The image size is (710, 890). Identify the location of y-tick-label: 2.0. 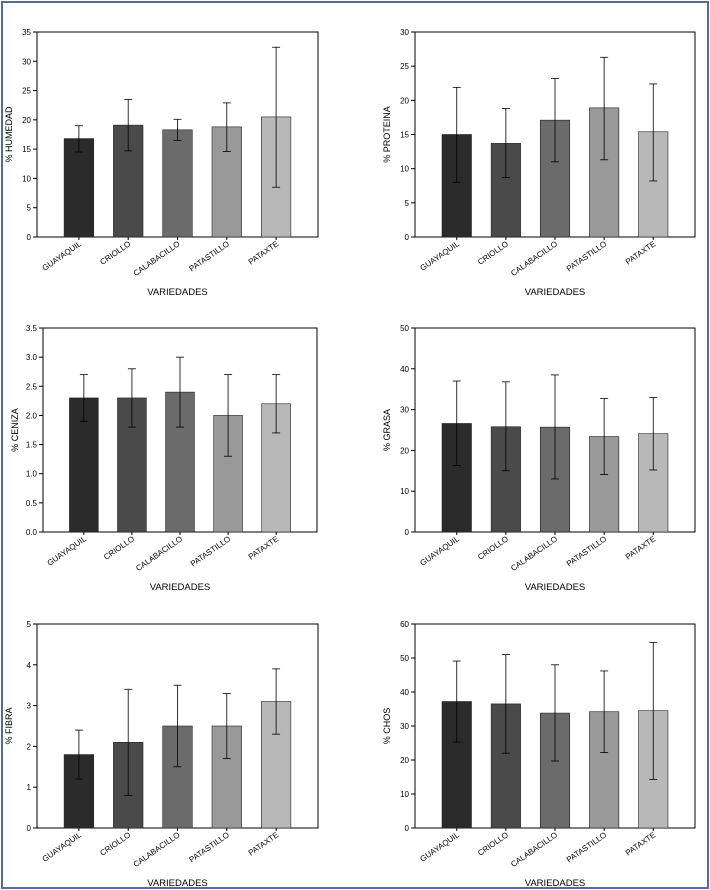
(32, 415).